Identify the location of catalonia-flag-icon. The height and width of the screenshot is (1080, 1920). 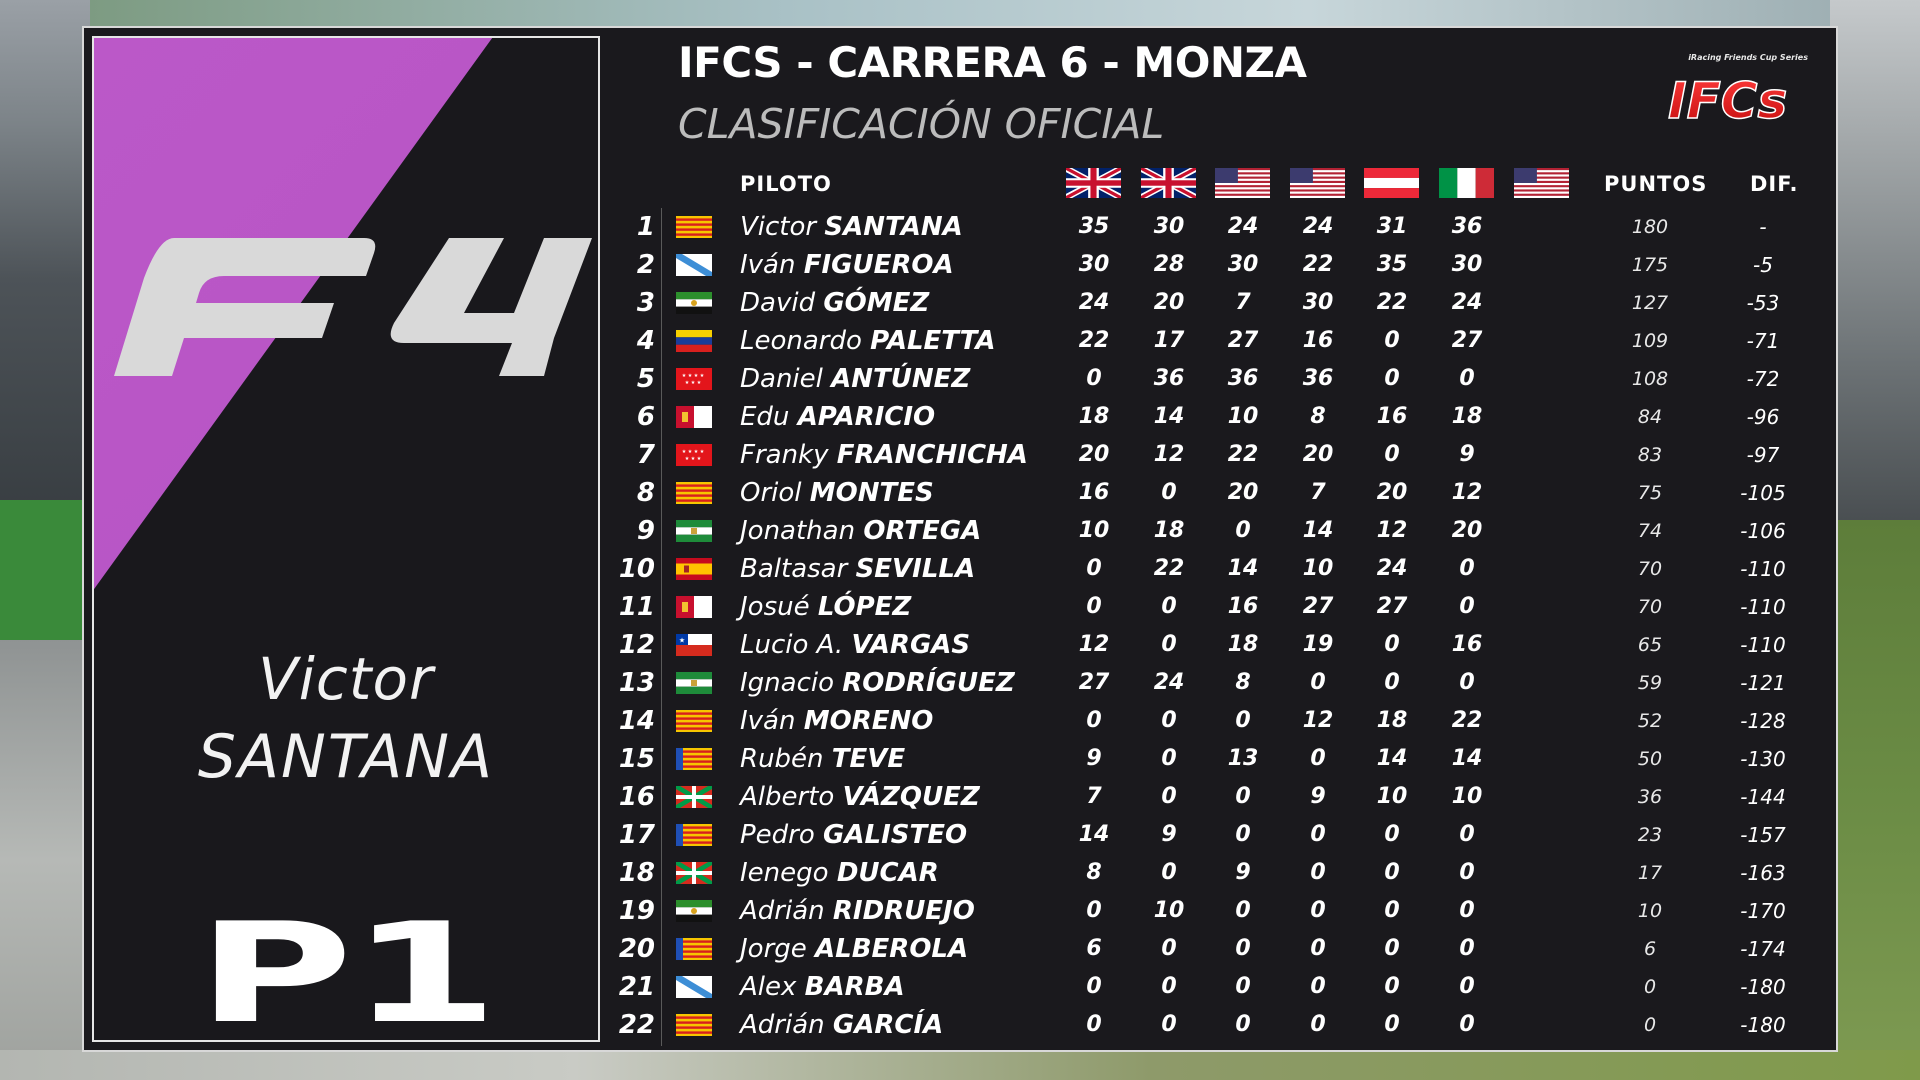
(694, 721).